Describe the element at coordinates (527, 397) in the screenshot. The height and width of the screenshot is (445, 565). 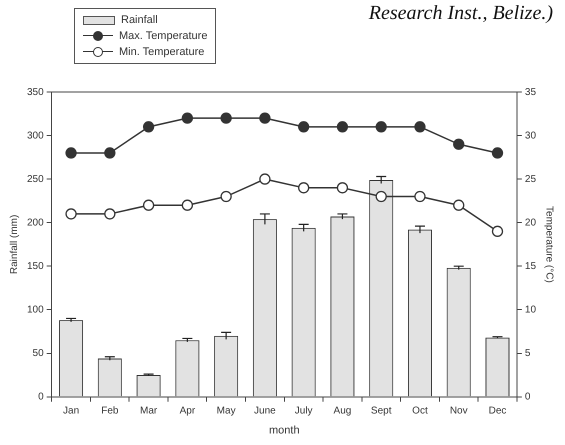
I see `y2-tick-label: 0` at that location.